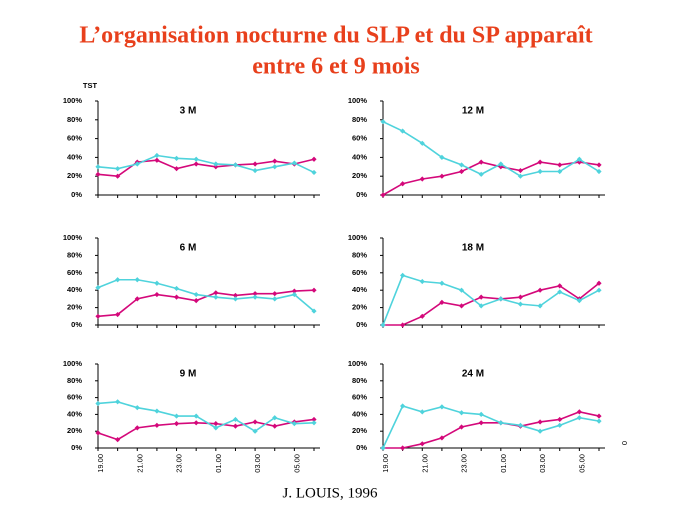 The image size is (689, 517). I want to click on footer: J. LOUIS, 1996, so click(330, 493).